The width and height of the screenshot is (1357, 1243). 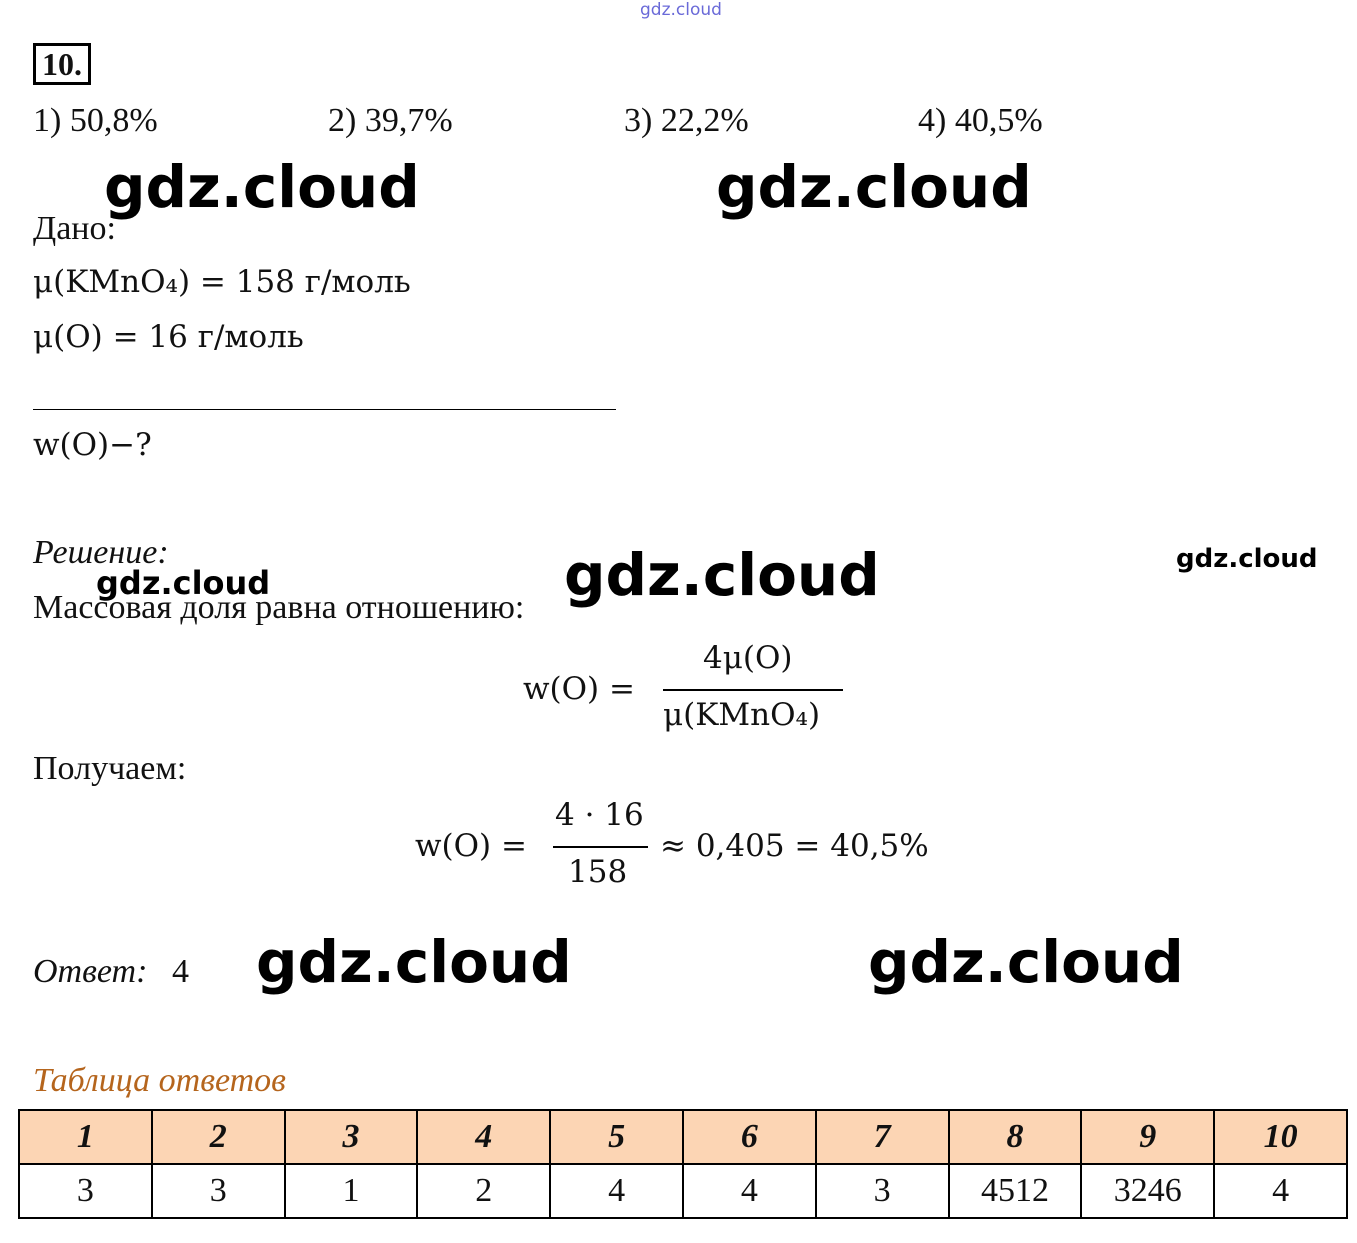 I want to click on formula-left: w(O) =, so click(x=579, y=689).